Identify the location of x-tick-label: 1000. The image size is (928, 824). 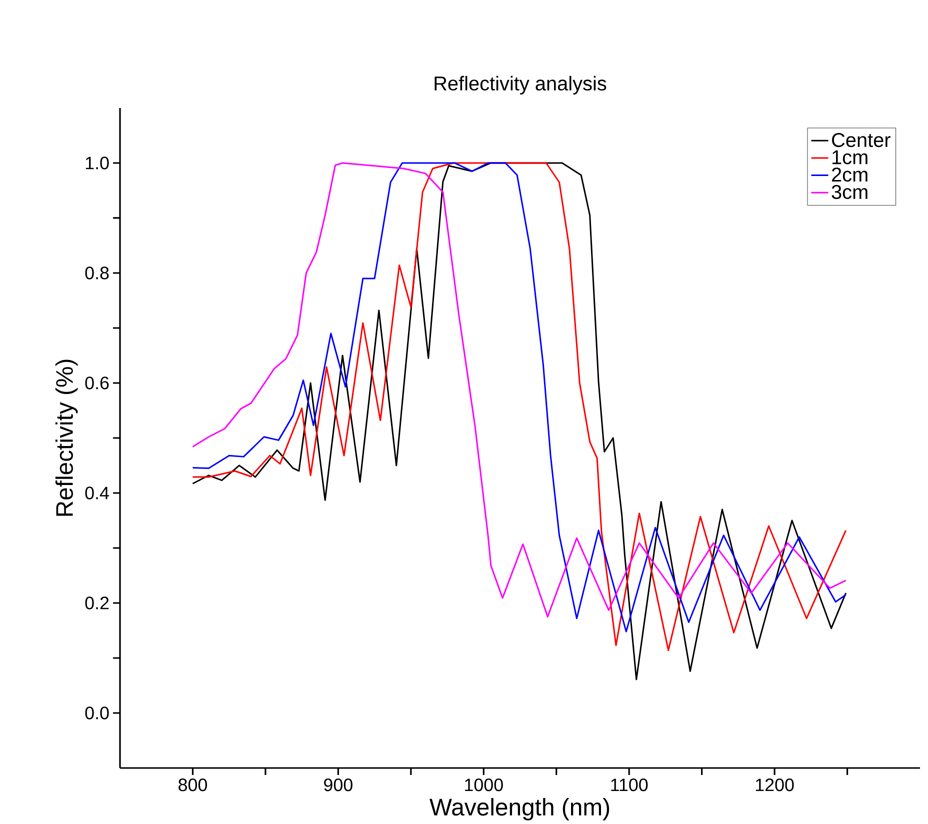
(484, 785).